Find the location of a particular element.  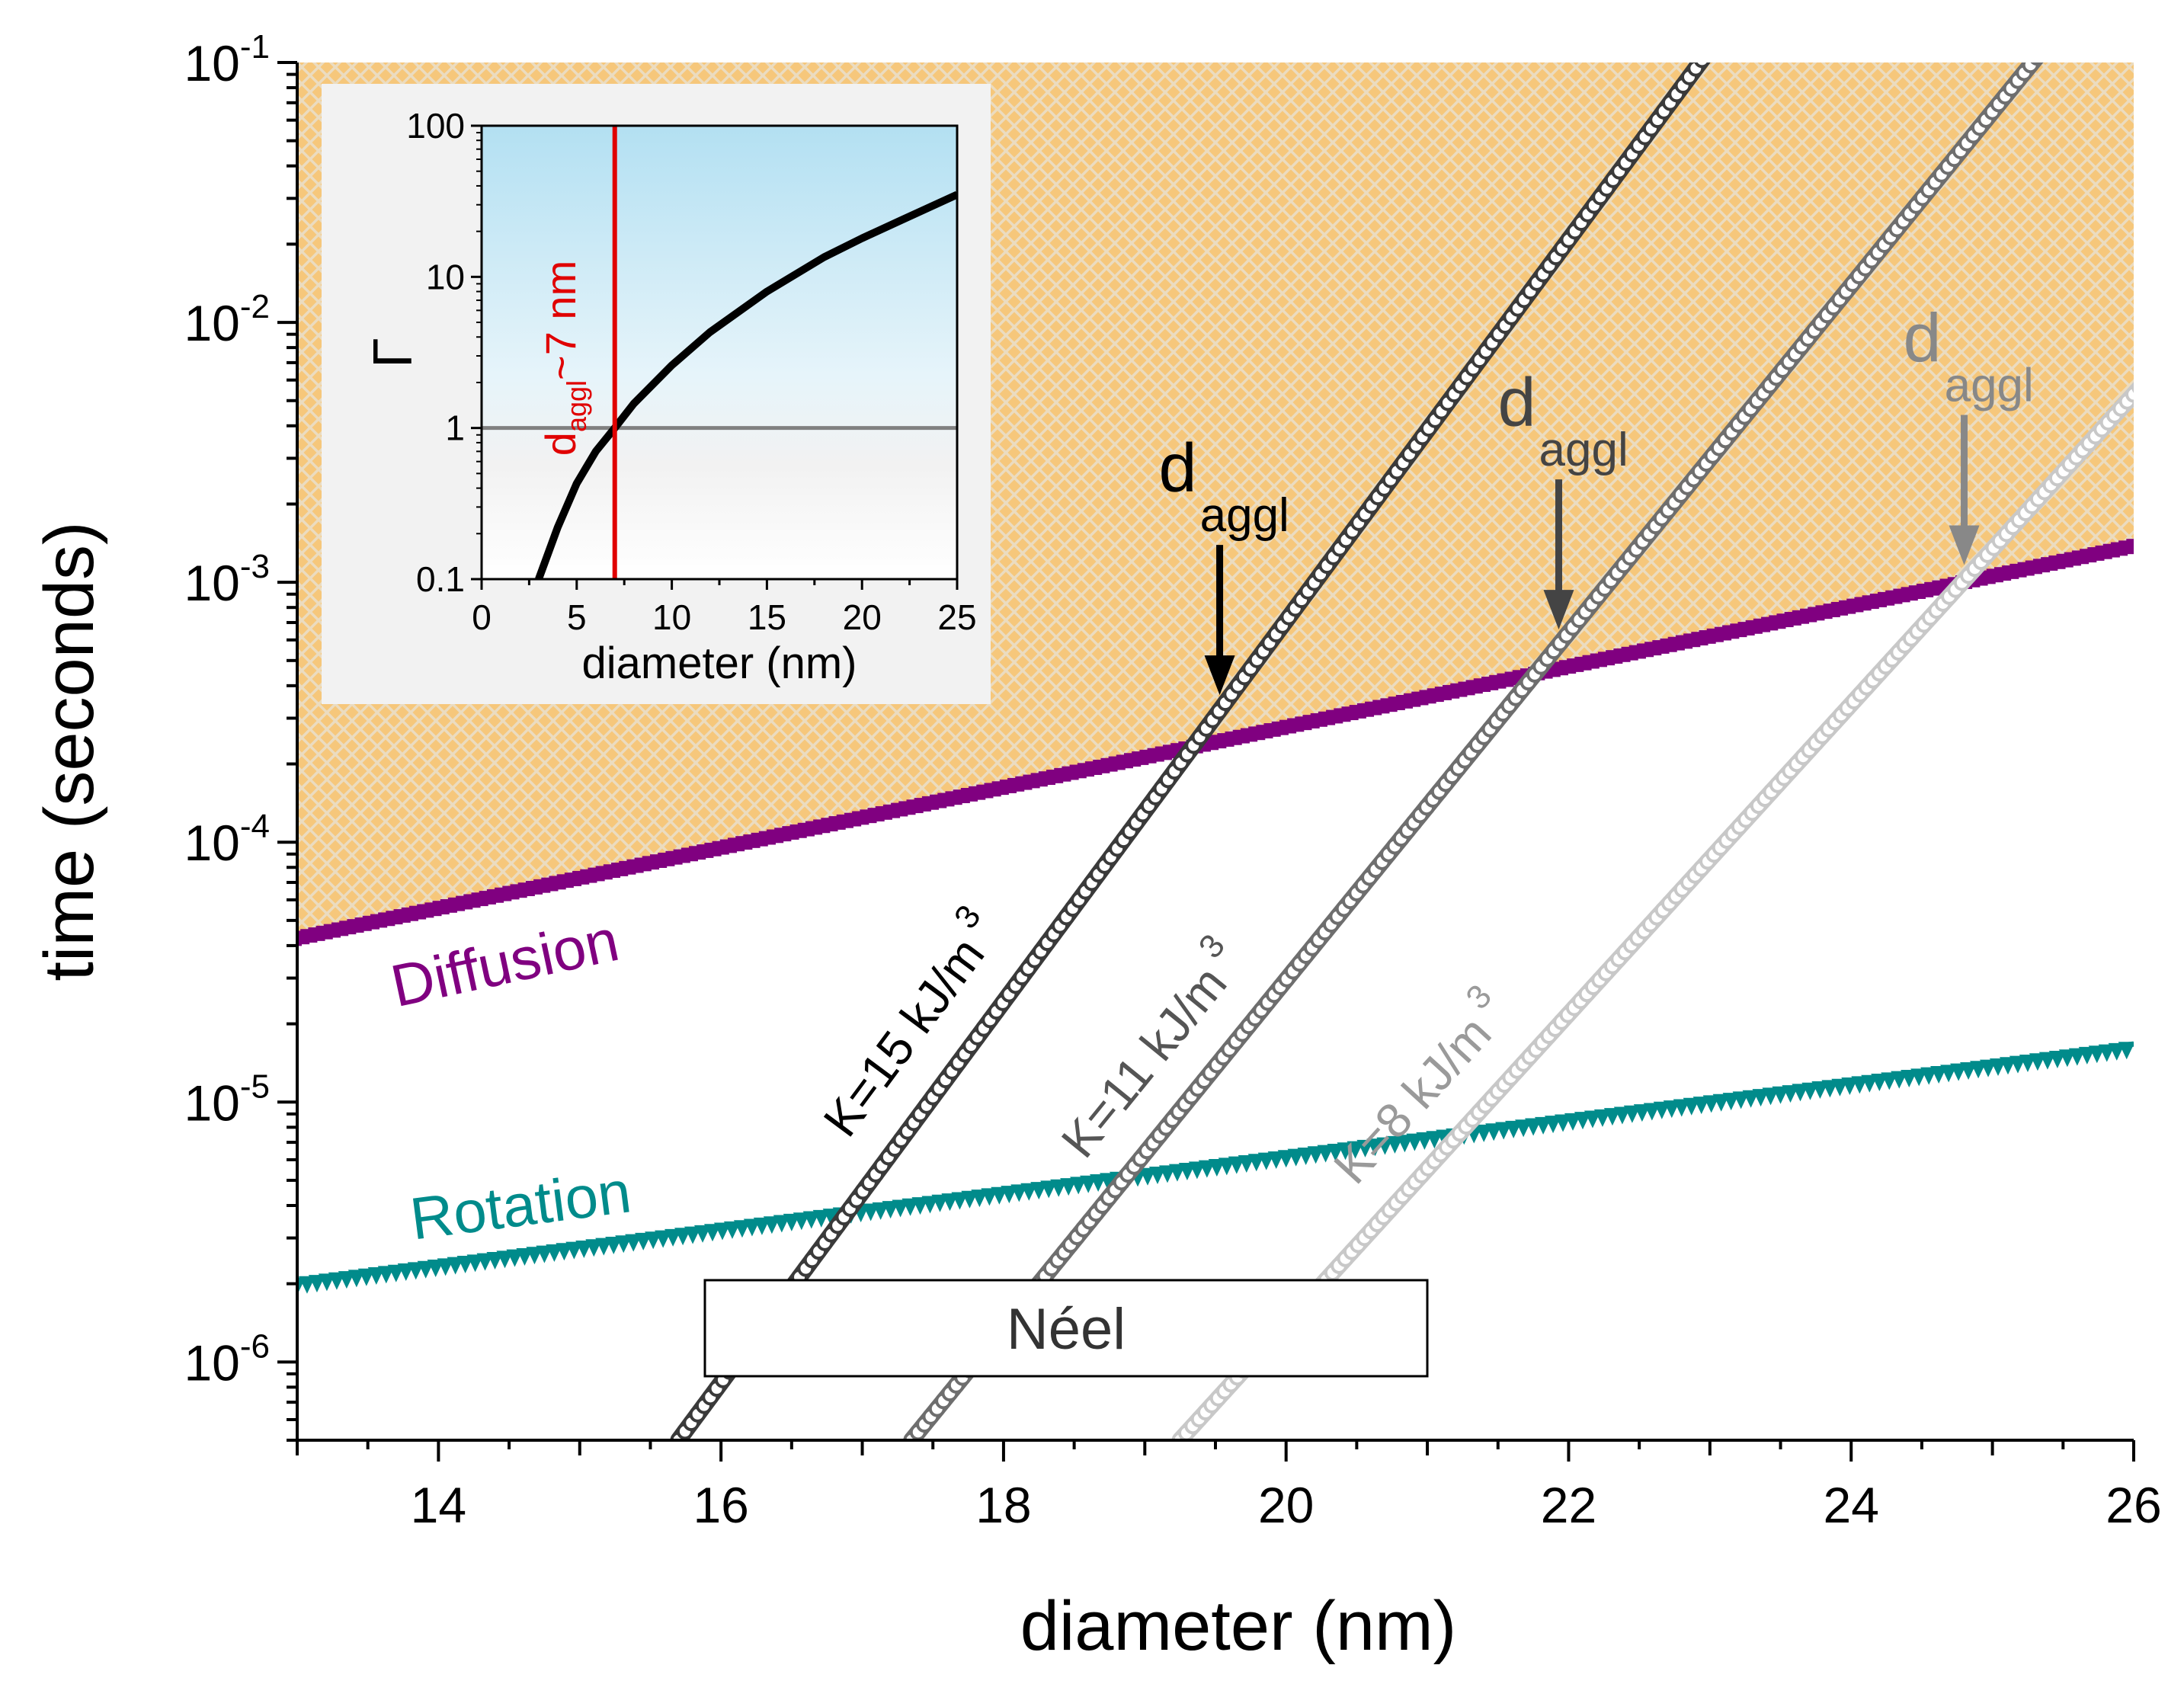

y-tick-label: 10⁻⁵ is located at coordinates (227, 1099).